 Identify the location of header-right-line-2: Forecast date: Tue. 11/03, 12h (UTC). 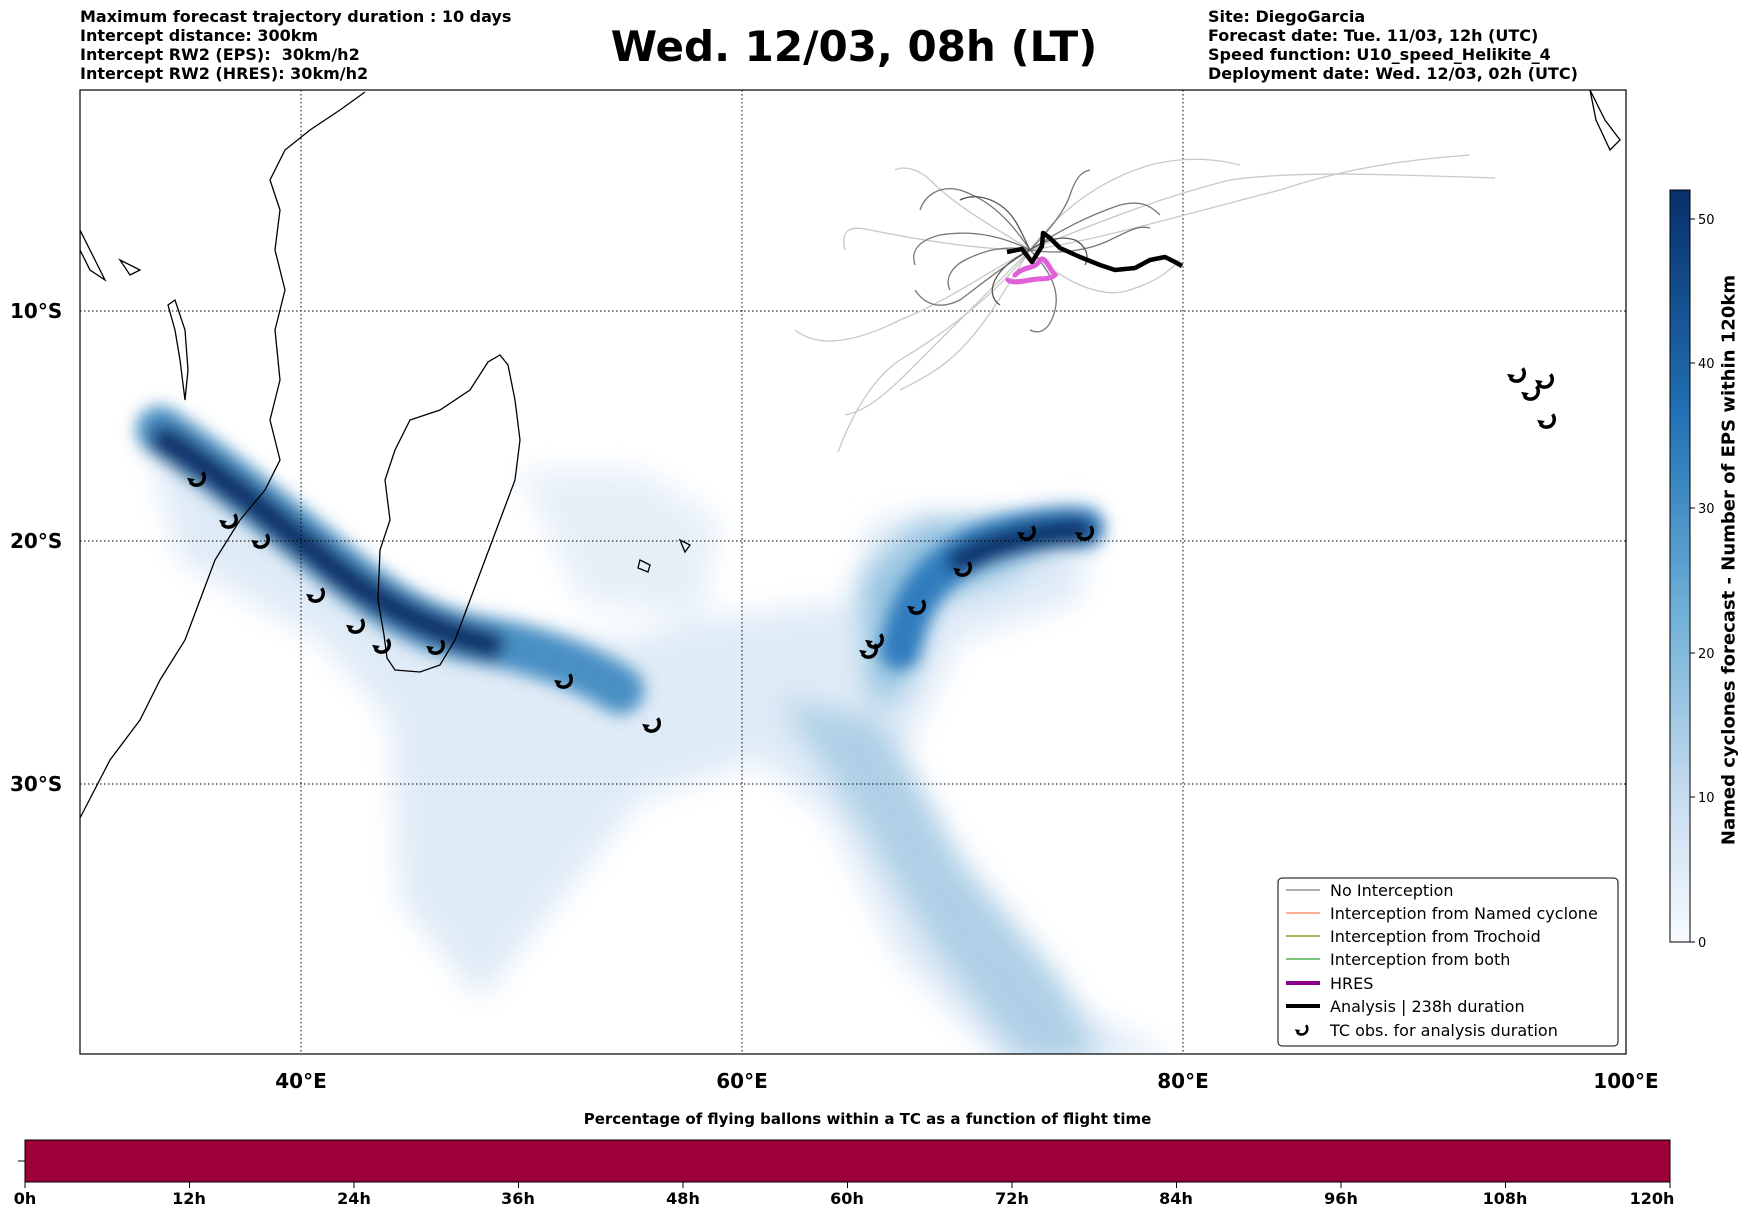
(1373, 35).